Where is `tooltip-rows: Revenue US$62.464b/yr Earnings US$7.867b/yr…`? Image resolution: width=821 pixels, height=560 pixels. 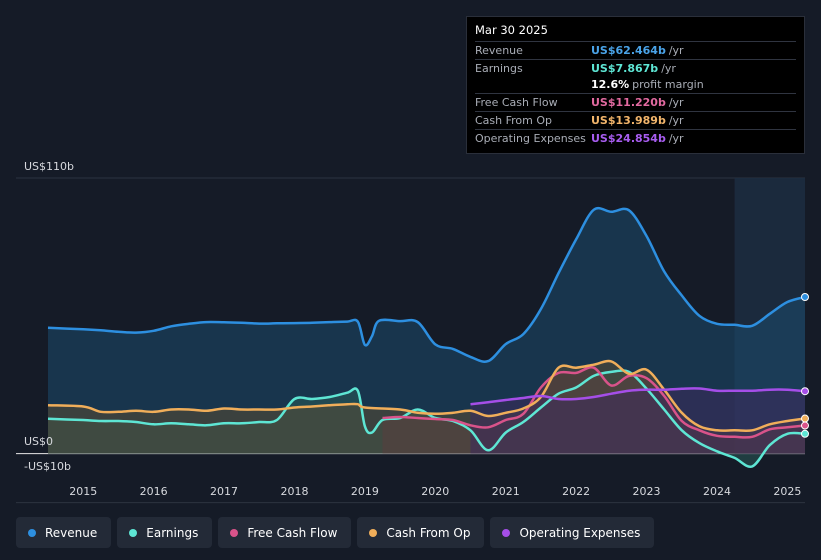 tooltip-rows: Revenue US$62.464b/yr Earnings US$7.867b/yr… is located at coordinates (635, 94).